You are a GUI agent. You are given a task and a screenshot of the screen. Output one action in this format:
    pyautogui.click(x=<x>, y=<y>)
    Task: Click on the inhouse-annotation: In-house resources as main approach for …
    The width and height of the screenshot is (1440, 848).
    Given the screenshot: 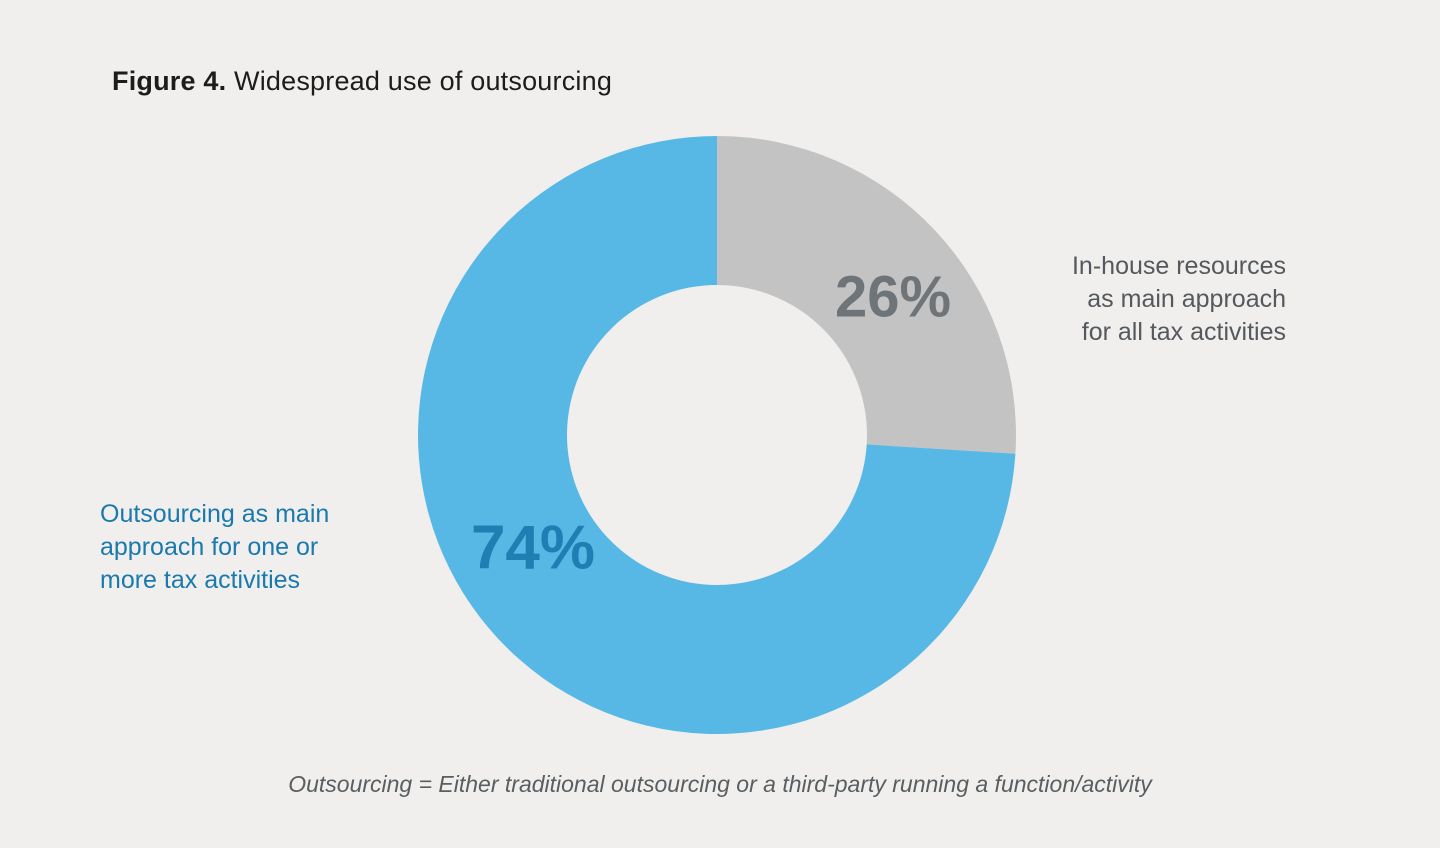 What is the action you would take?
    pyautogui.click(x=1178, y=299)
    